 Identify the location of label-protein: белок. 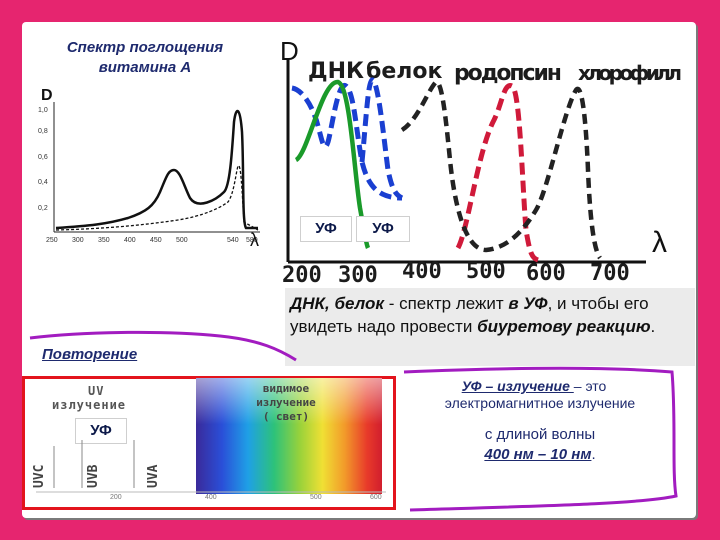
(404, 71).